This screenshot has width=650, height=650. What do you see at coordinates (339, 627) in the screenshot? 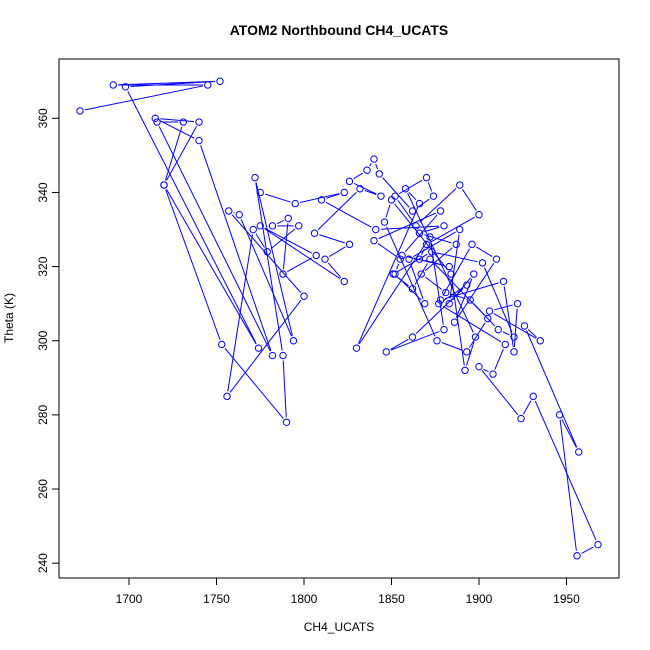
I see `x-axis-label: CH4_UCATS` at bounding box center [339, 627].